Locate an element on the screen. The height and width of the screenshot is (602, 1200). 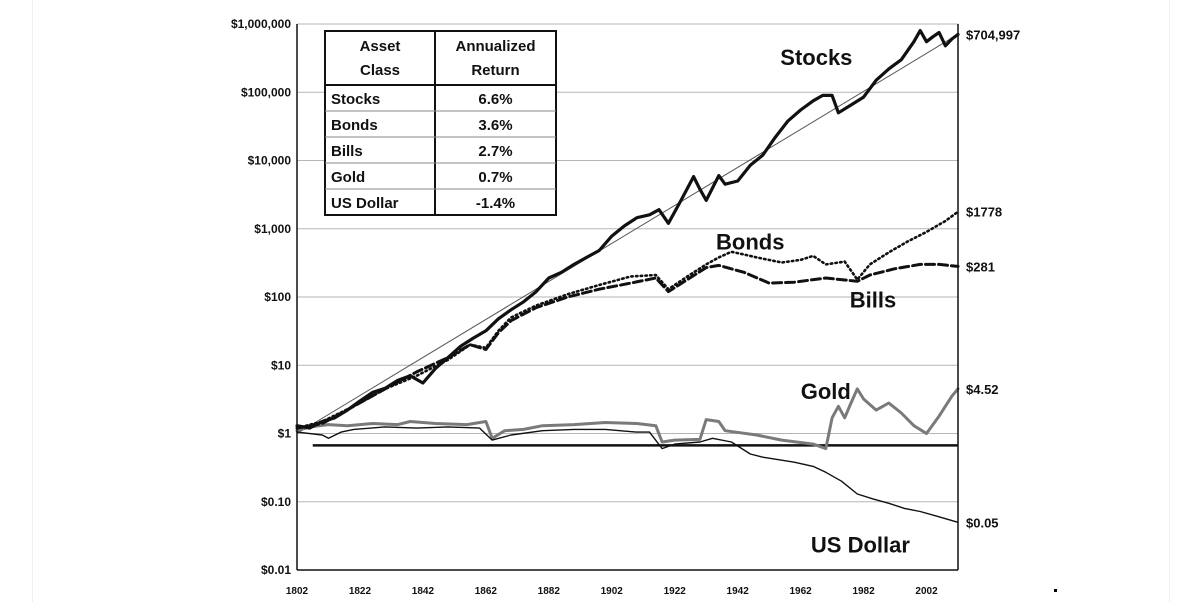
end-value-label: $281 is located at coordinates (980, 266).